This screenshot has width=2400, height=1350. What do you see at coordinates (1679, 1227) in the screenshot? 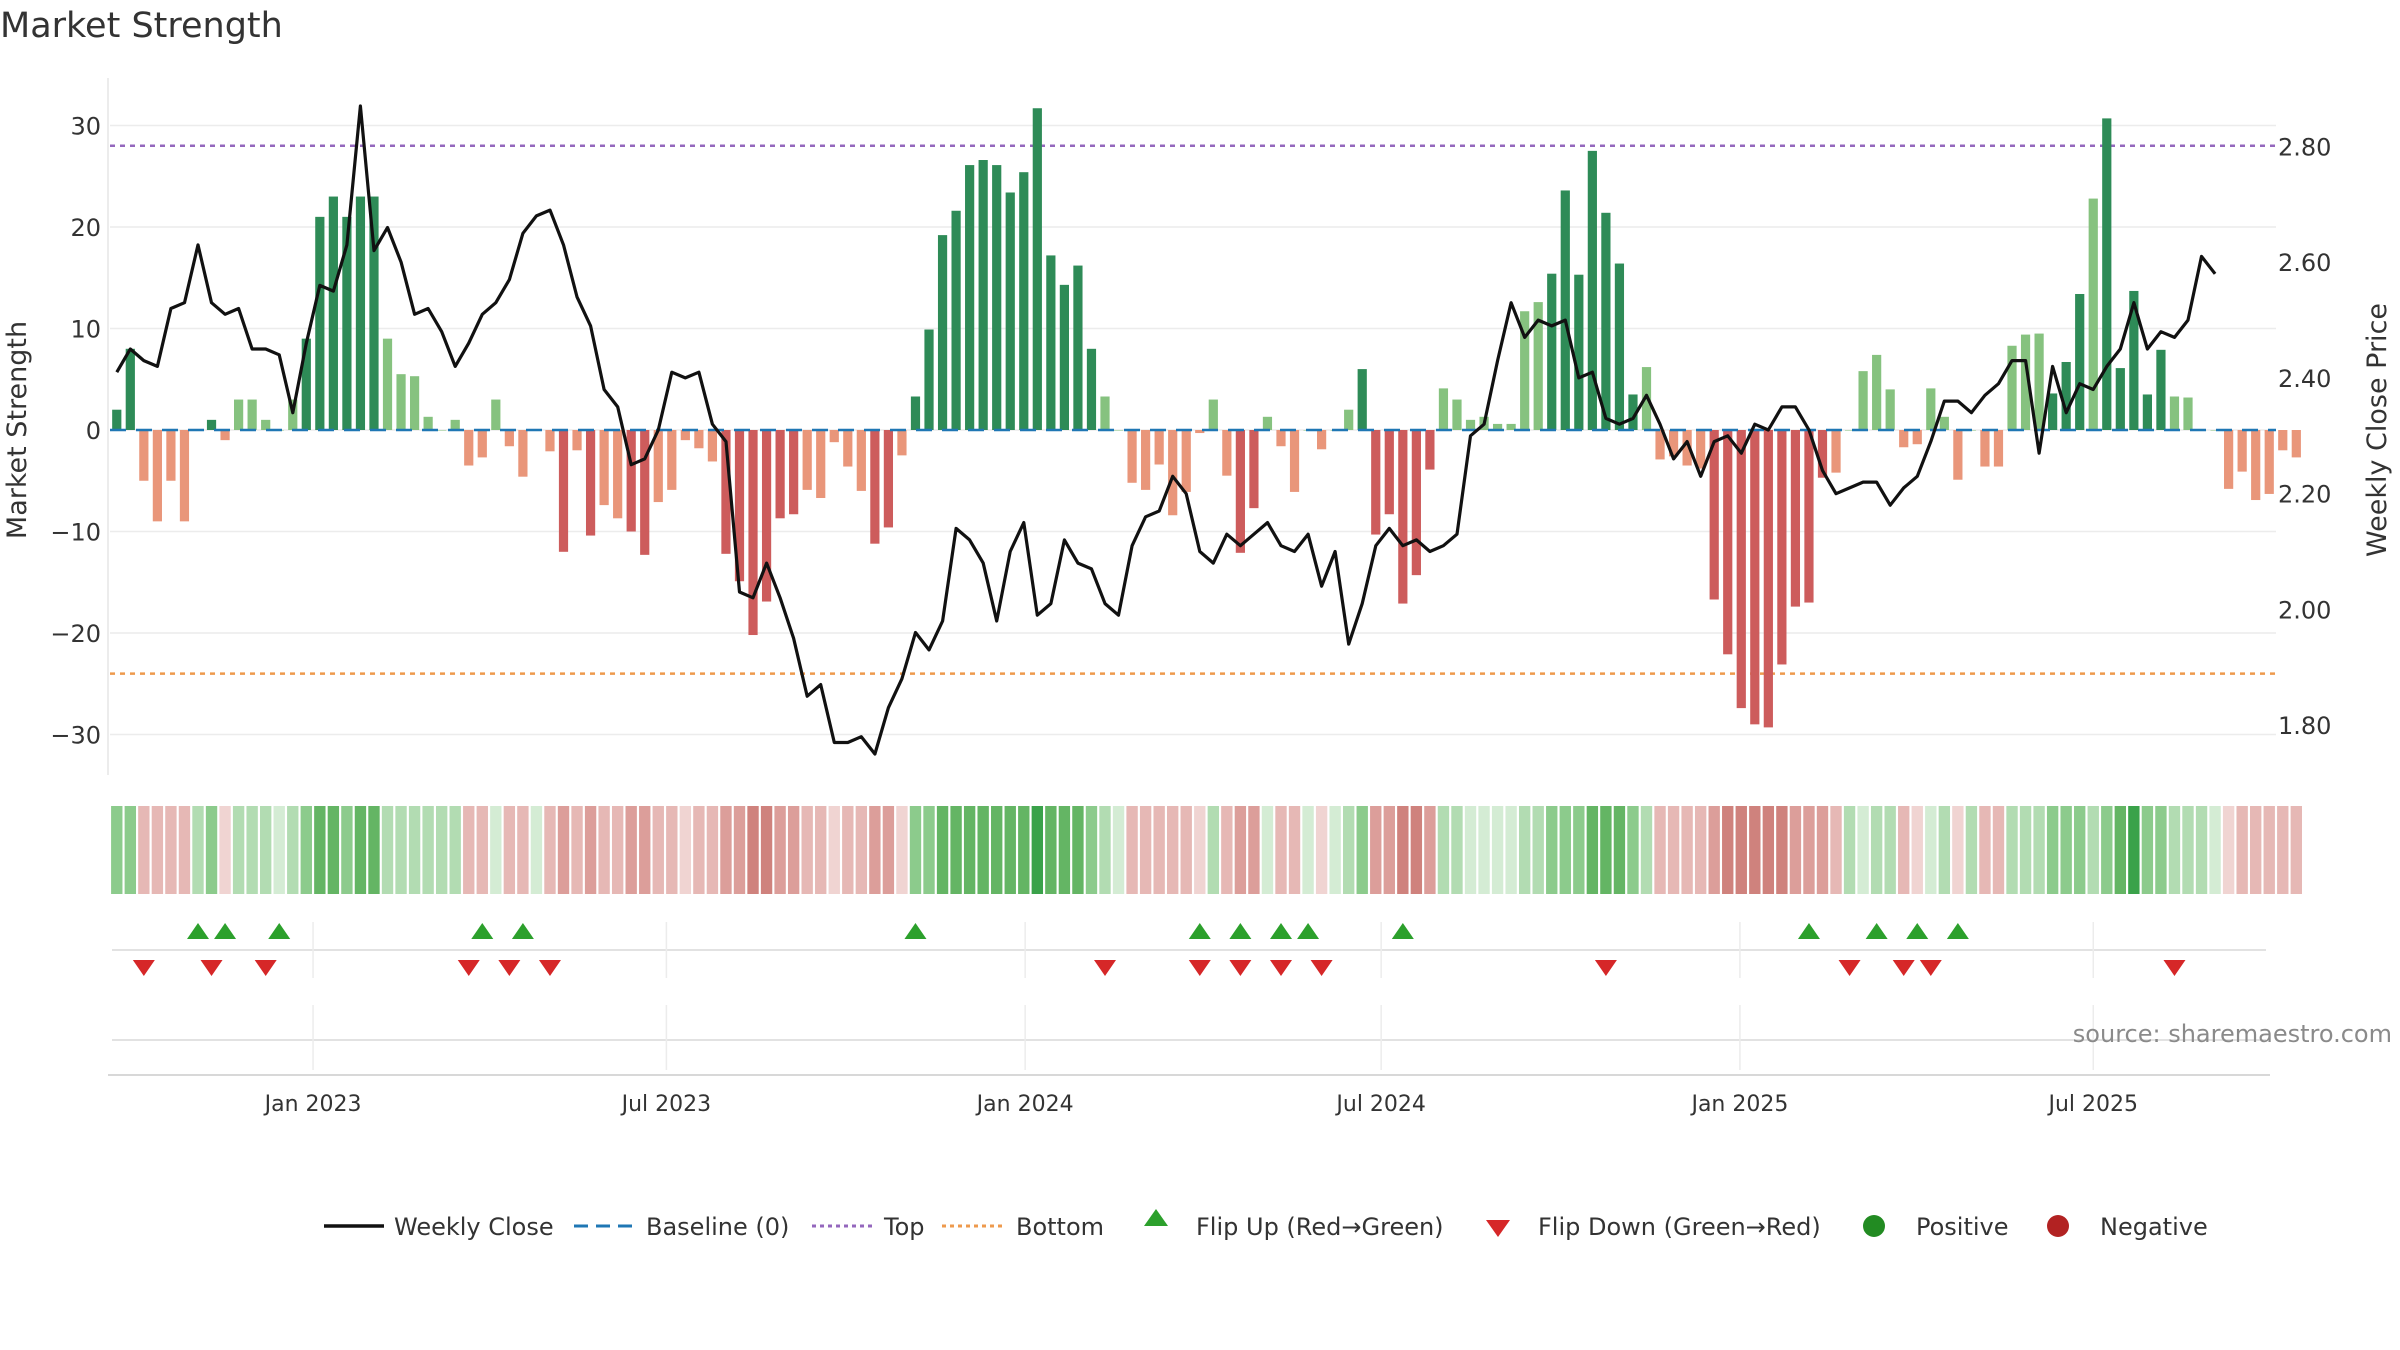
I see `legend-flip-down-label: Flip Down (Green→Red)` at bounding box center [1679, 1227].